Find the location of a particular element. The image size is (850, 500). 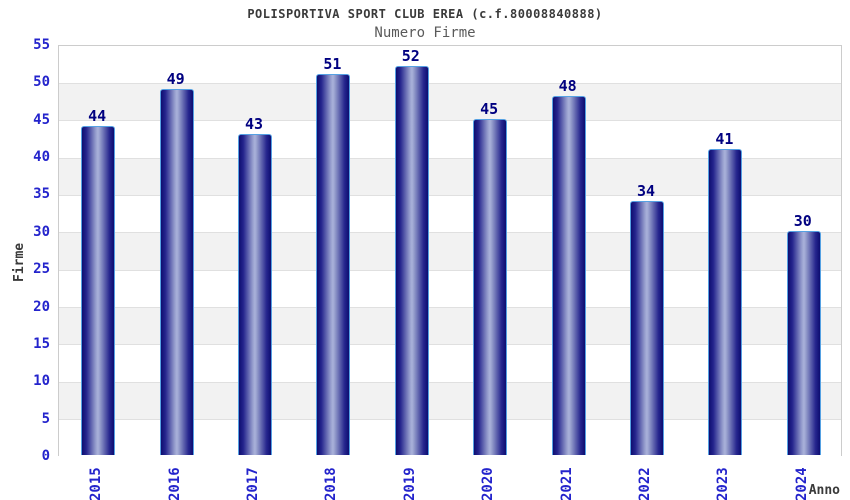

bar-2018 is located at coordinates (333, 264).